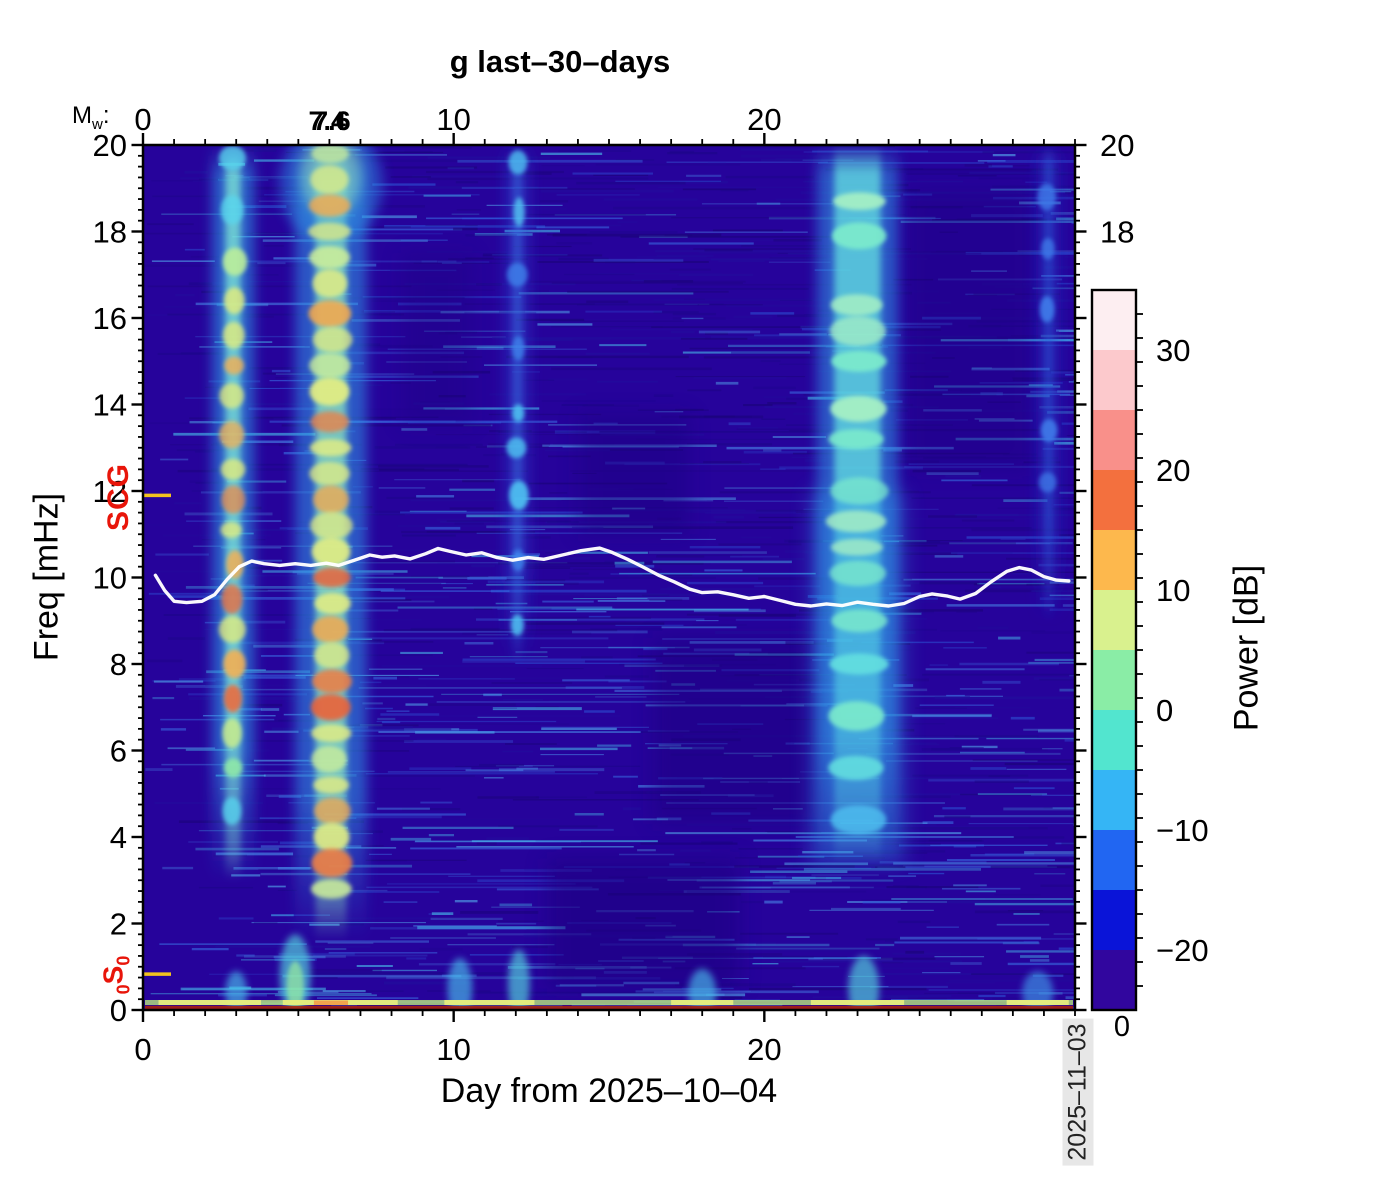  I want to click on y-tick-label: 20, so click(110, 145).